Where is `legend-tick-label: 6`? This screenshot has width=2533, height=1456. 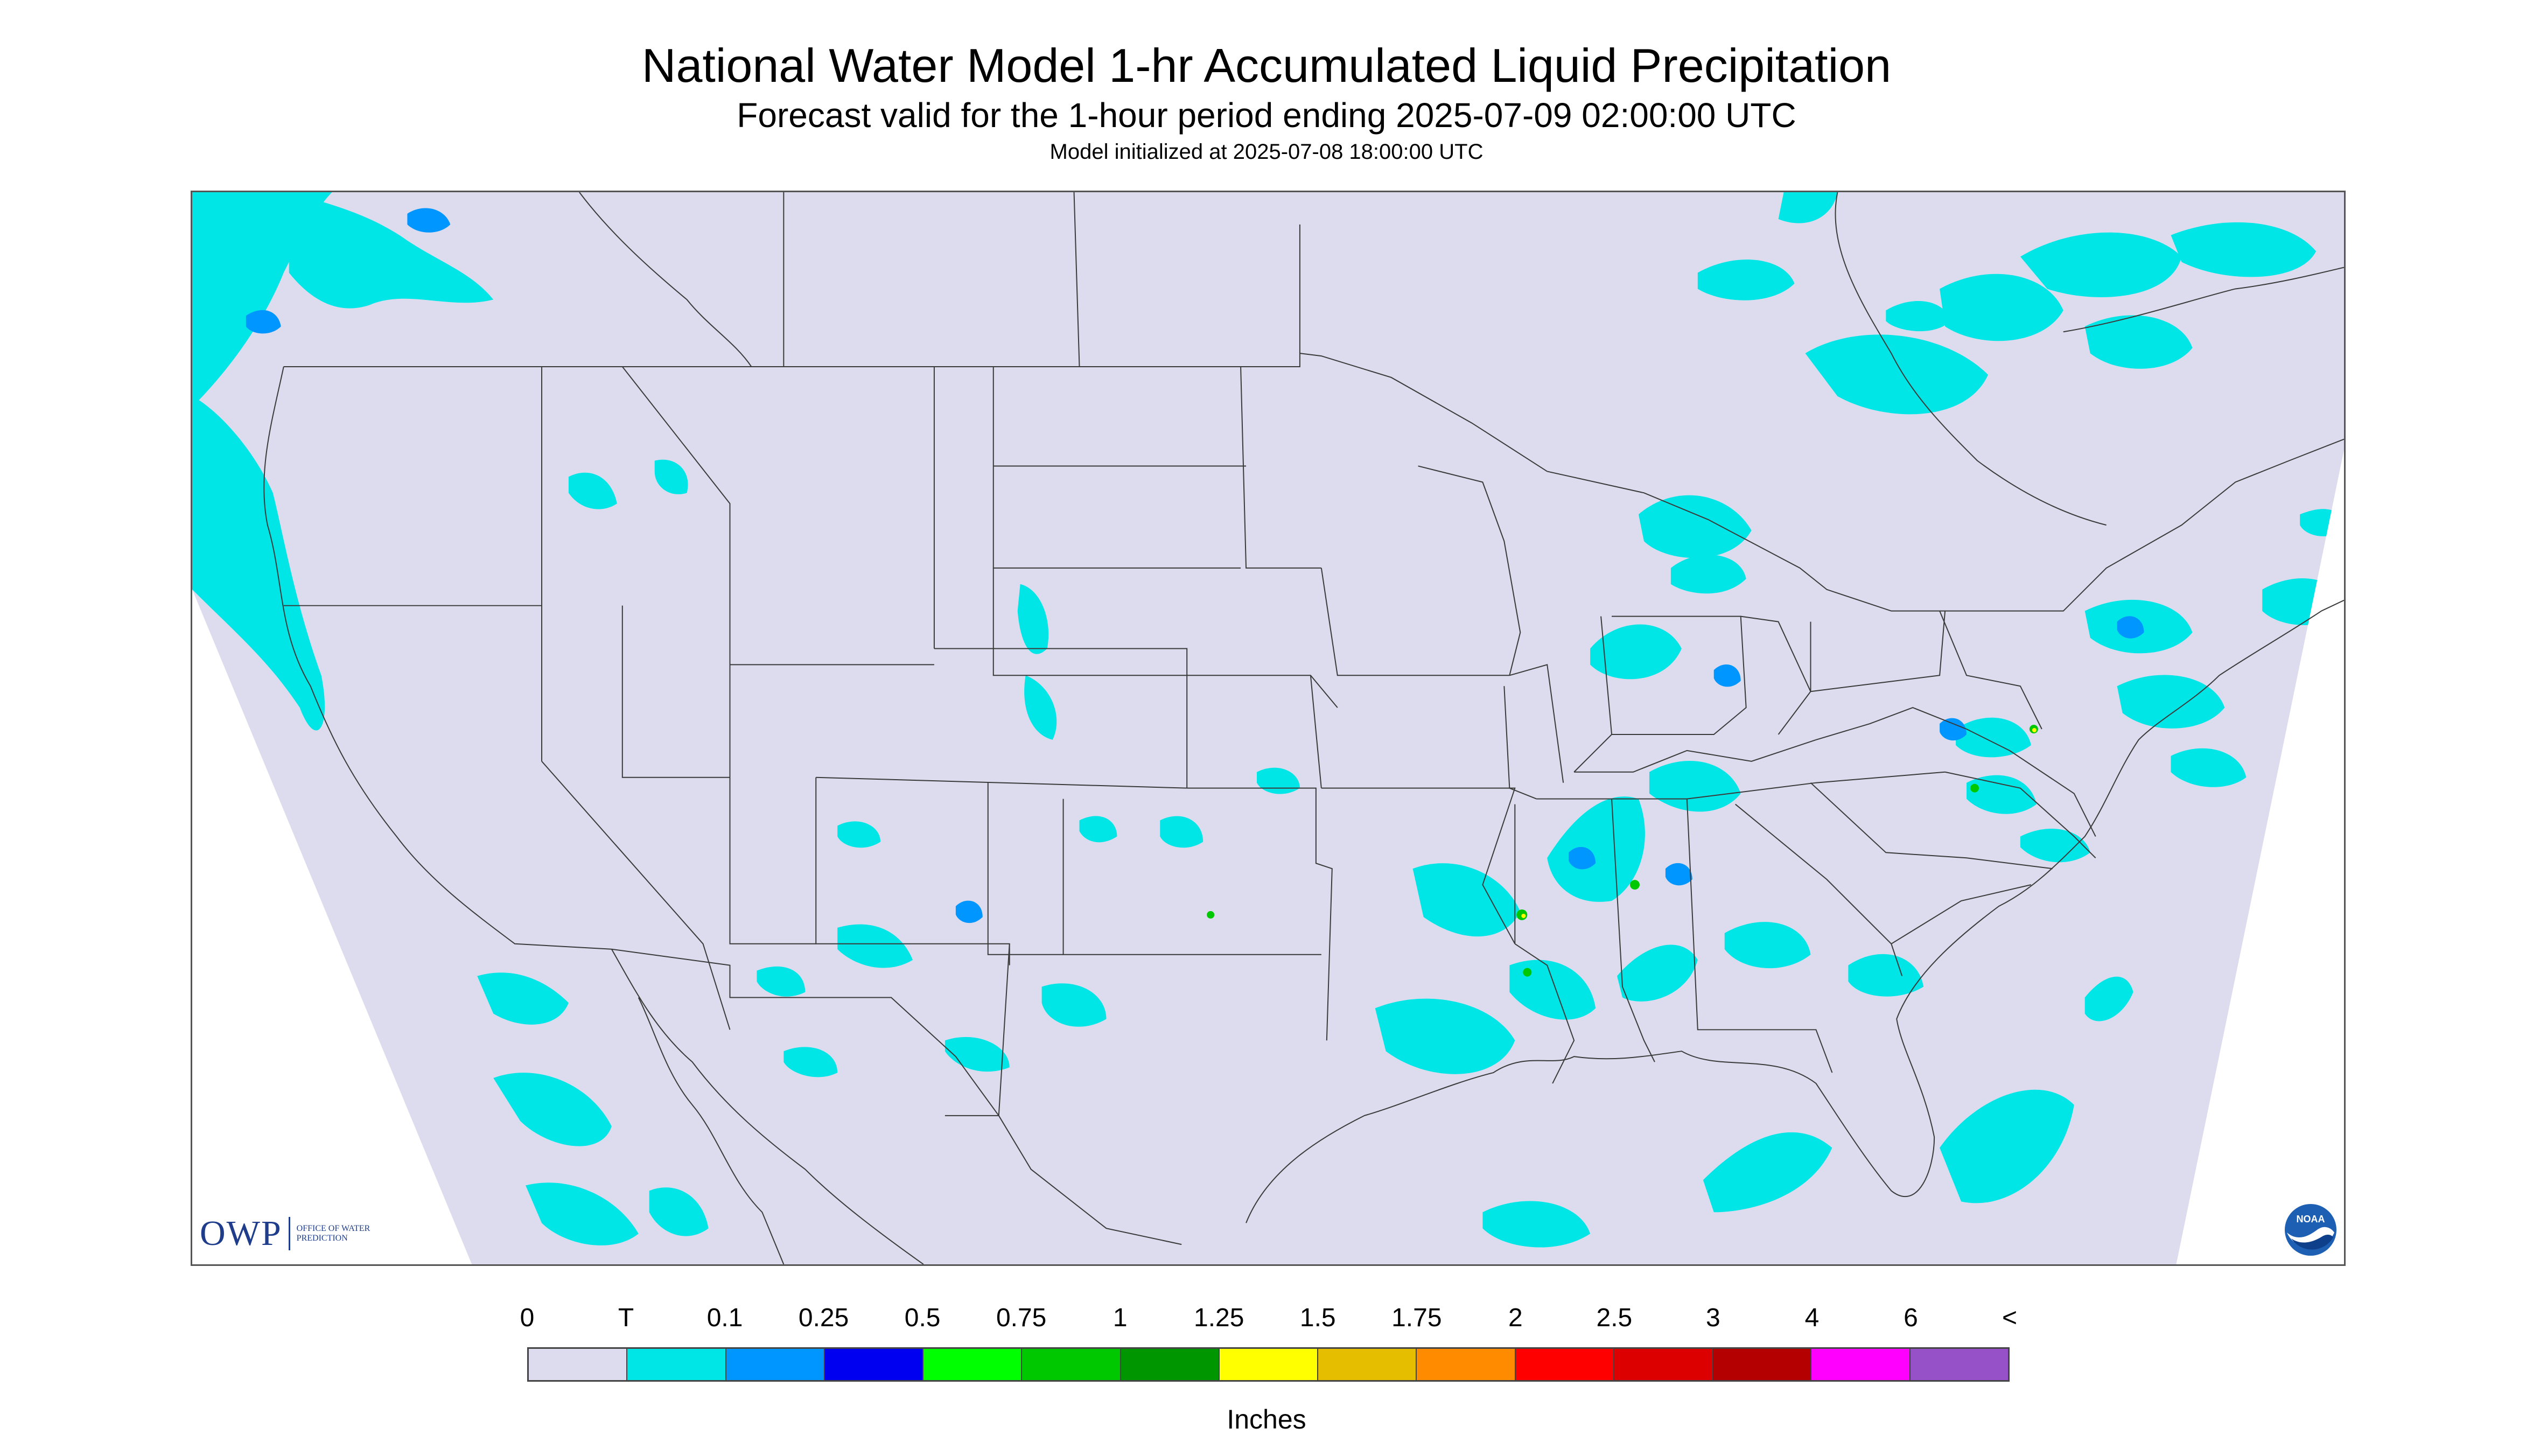
legend-tick-label: 6 is located at coordinates (1911, 1318).